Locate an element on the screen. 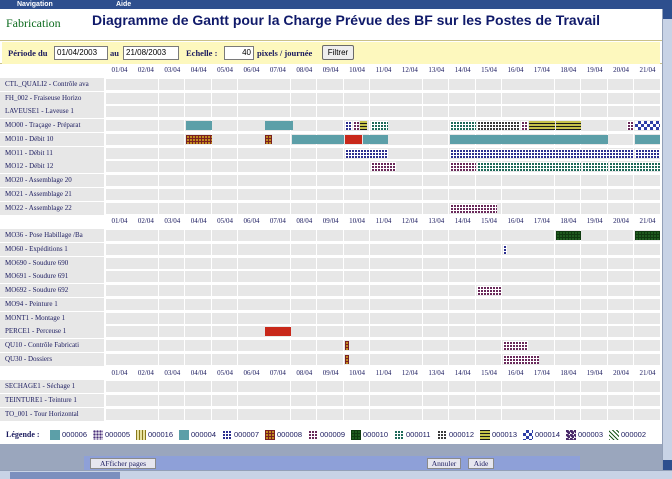  horizontal-scroll-thumb is located at coordinates (65, 475).